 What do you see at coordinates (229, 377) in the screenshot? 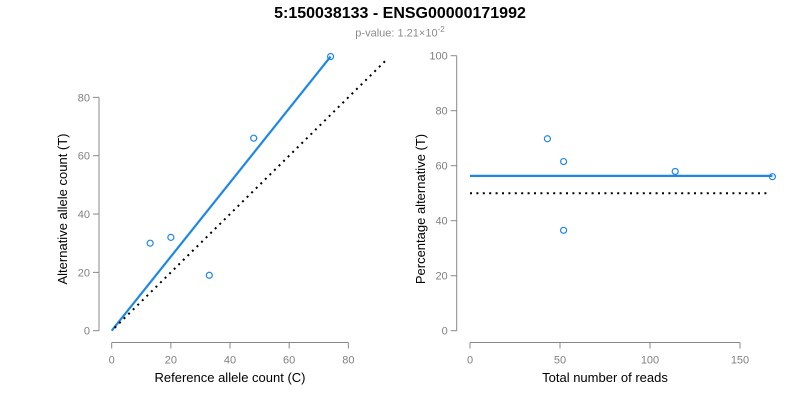
I see `x-axis-label: Reference allele count (C)` at bounding box center [229, 377].